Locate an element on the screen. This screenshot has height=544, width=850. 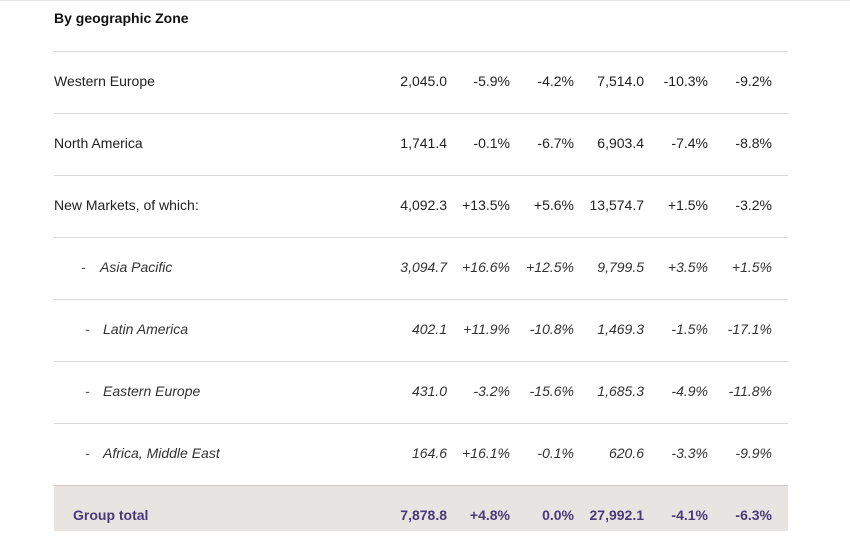
table-cell: -11.8% is located at coordinates (750, 391).